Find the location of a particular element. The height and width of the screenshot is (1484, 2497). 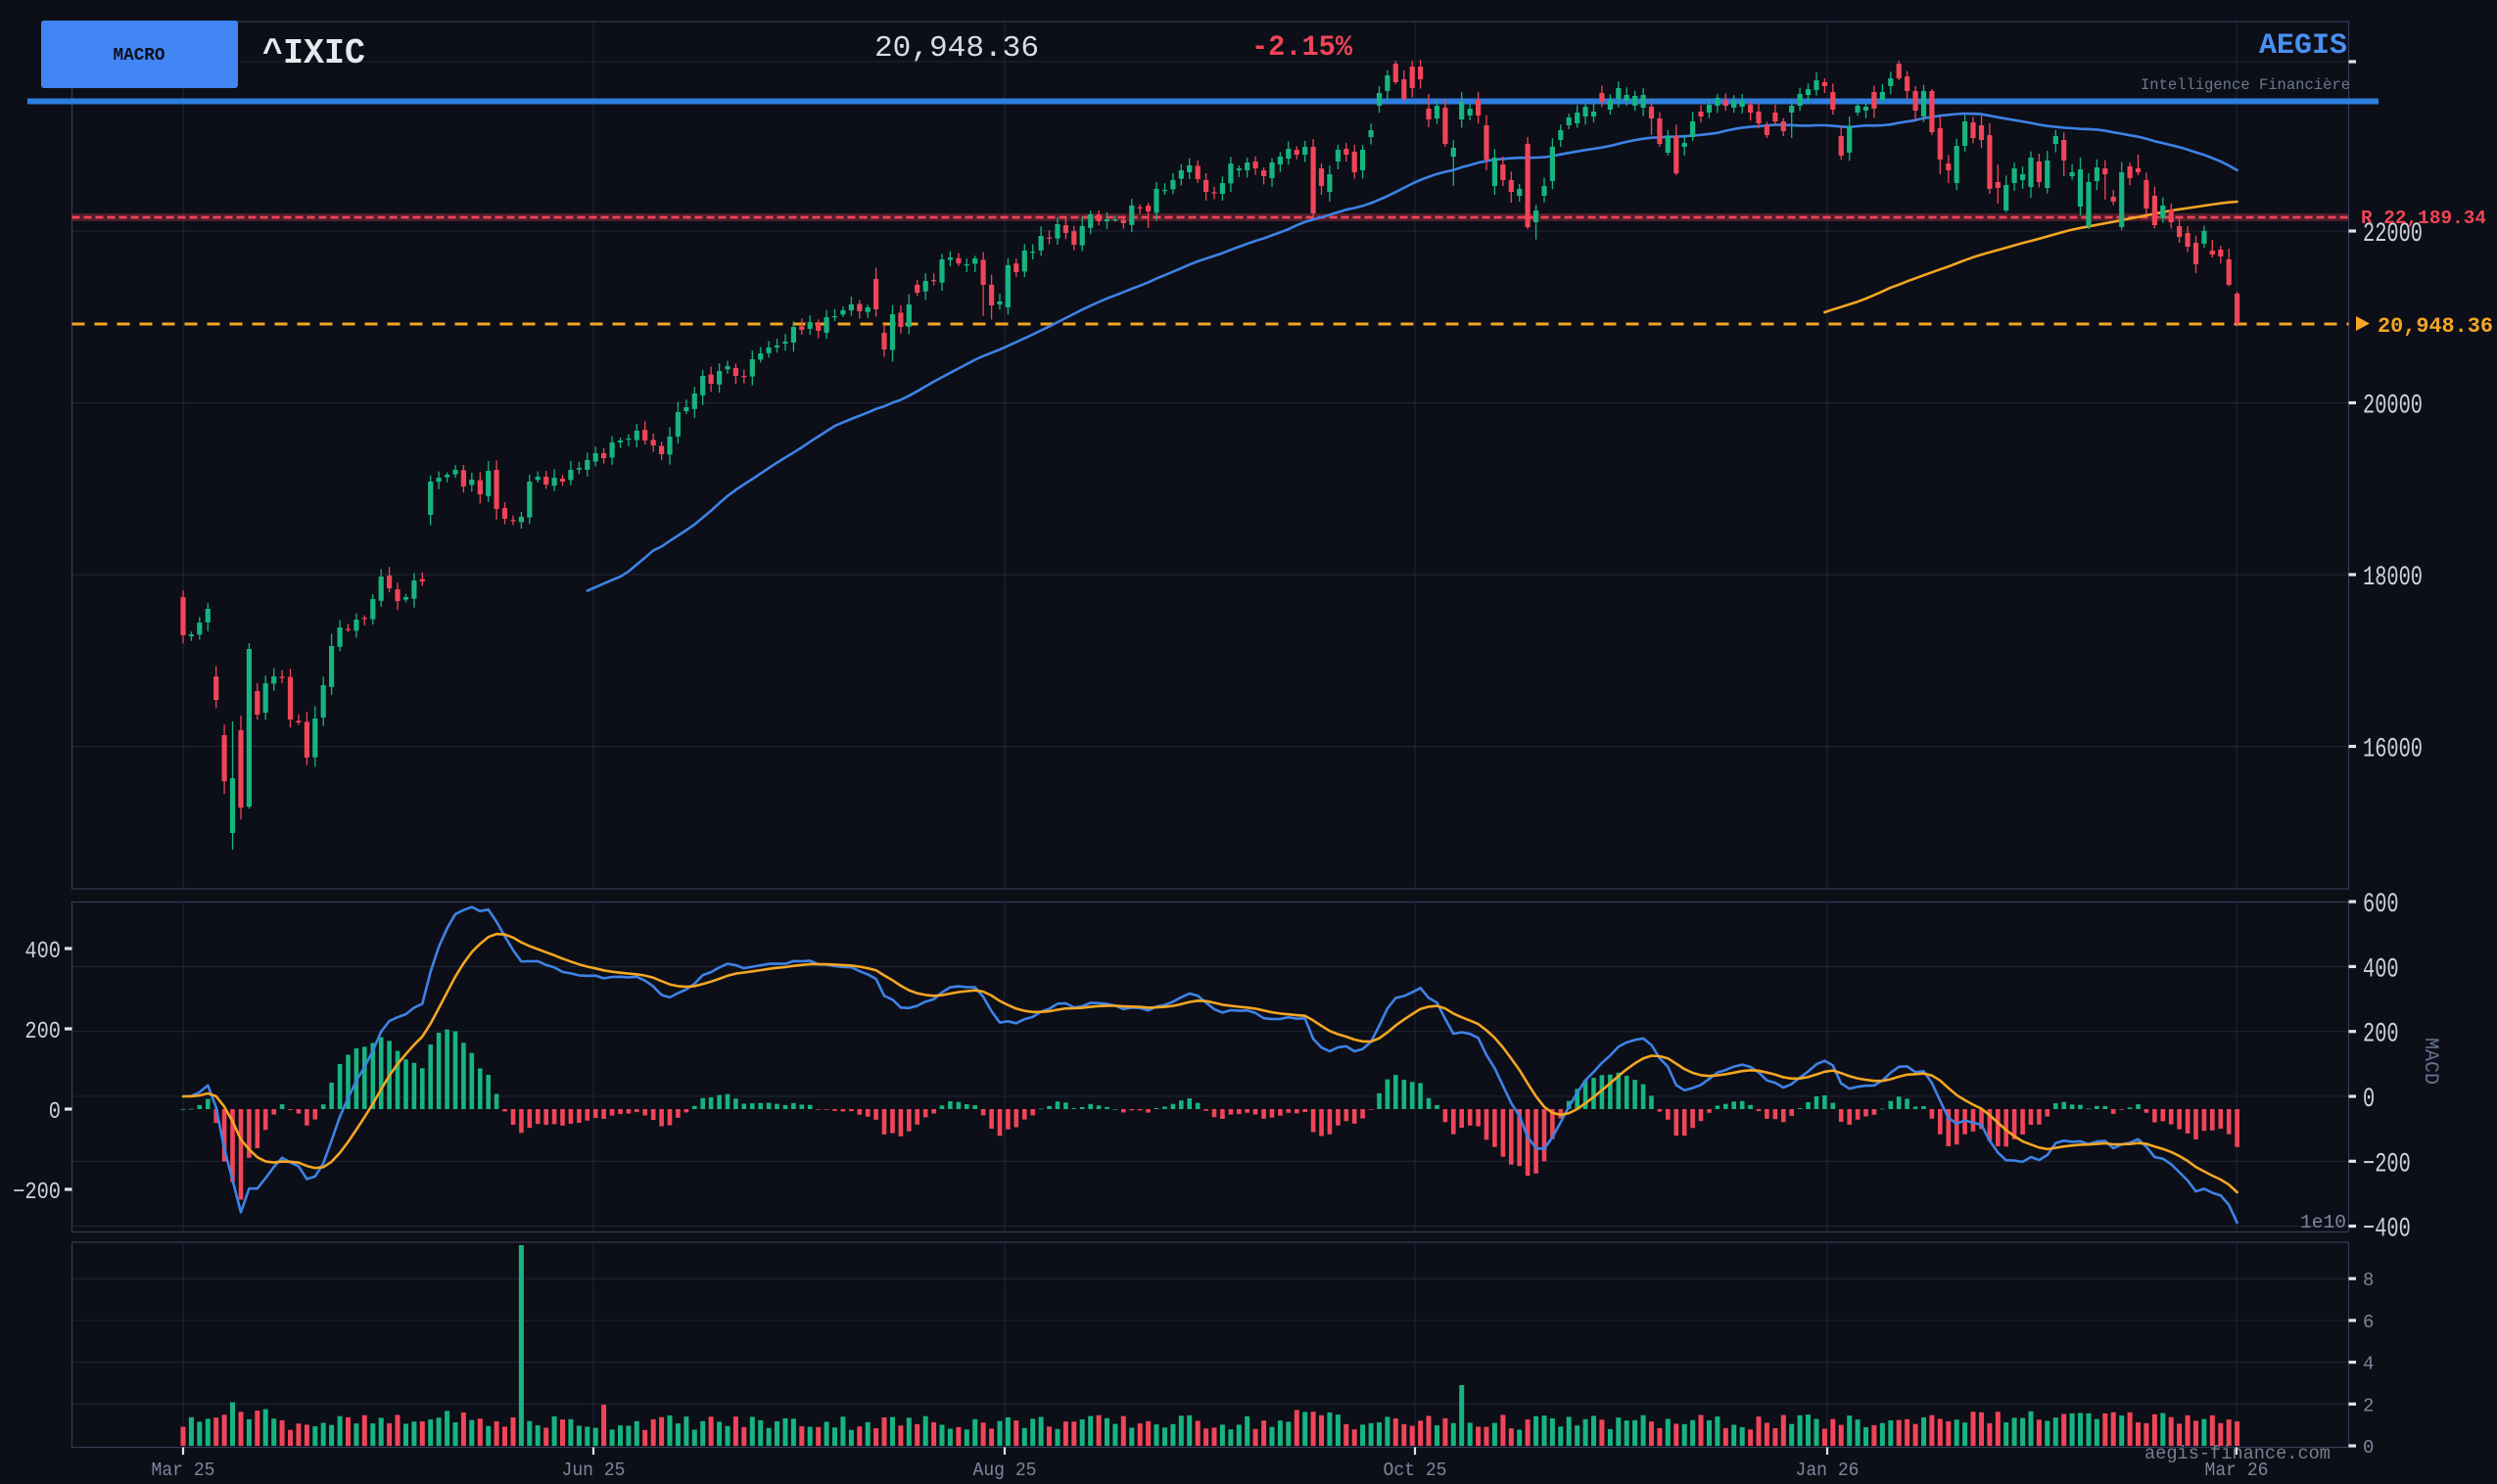

svg-text: Mar 26 is located at coordinates (2237, 1470).